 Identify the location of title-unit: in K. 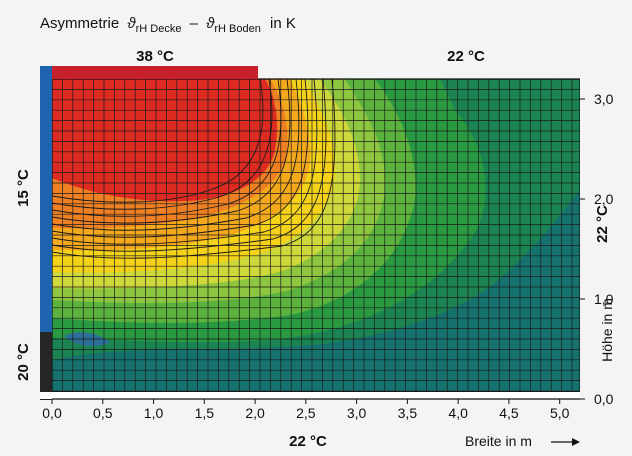
(283, 23).